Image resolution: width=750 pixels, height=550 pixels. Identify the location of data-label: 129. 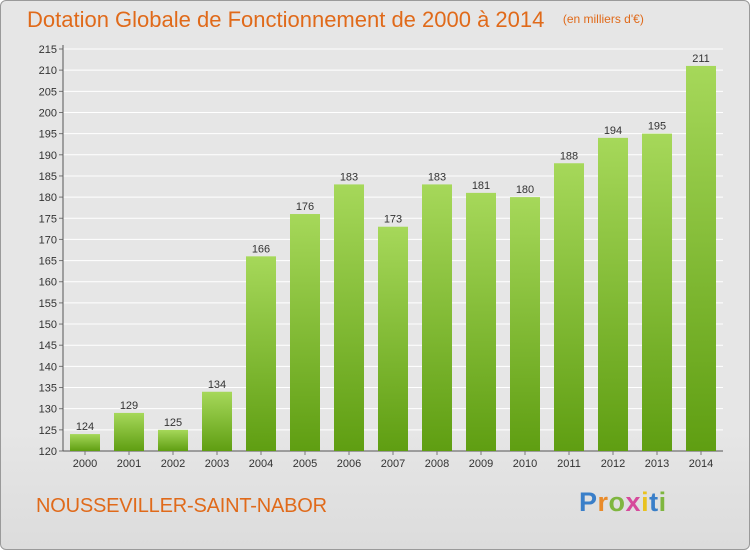
(129, 406).